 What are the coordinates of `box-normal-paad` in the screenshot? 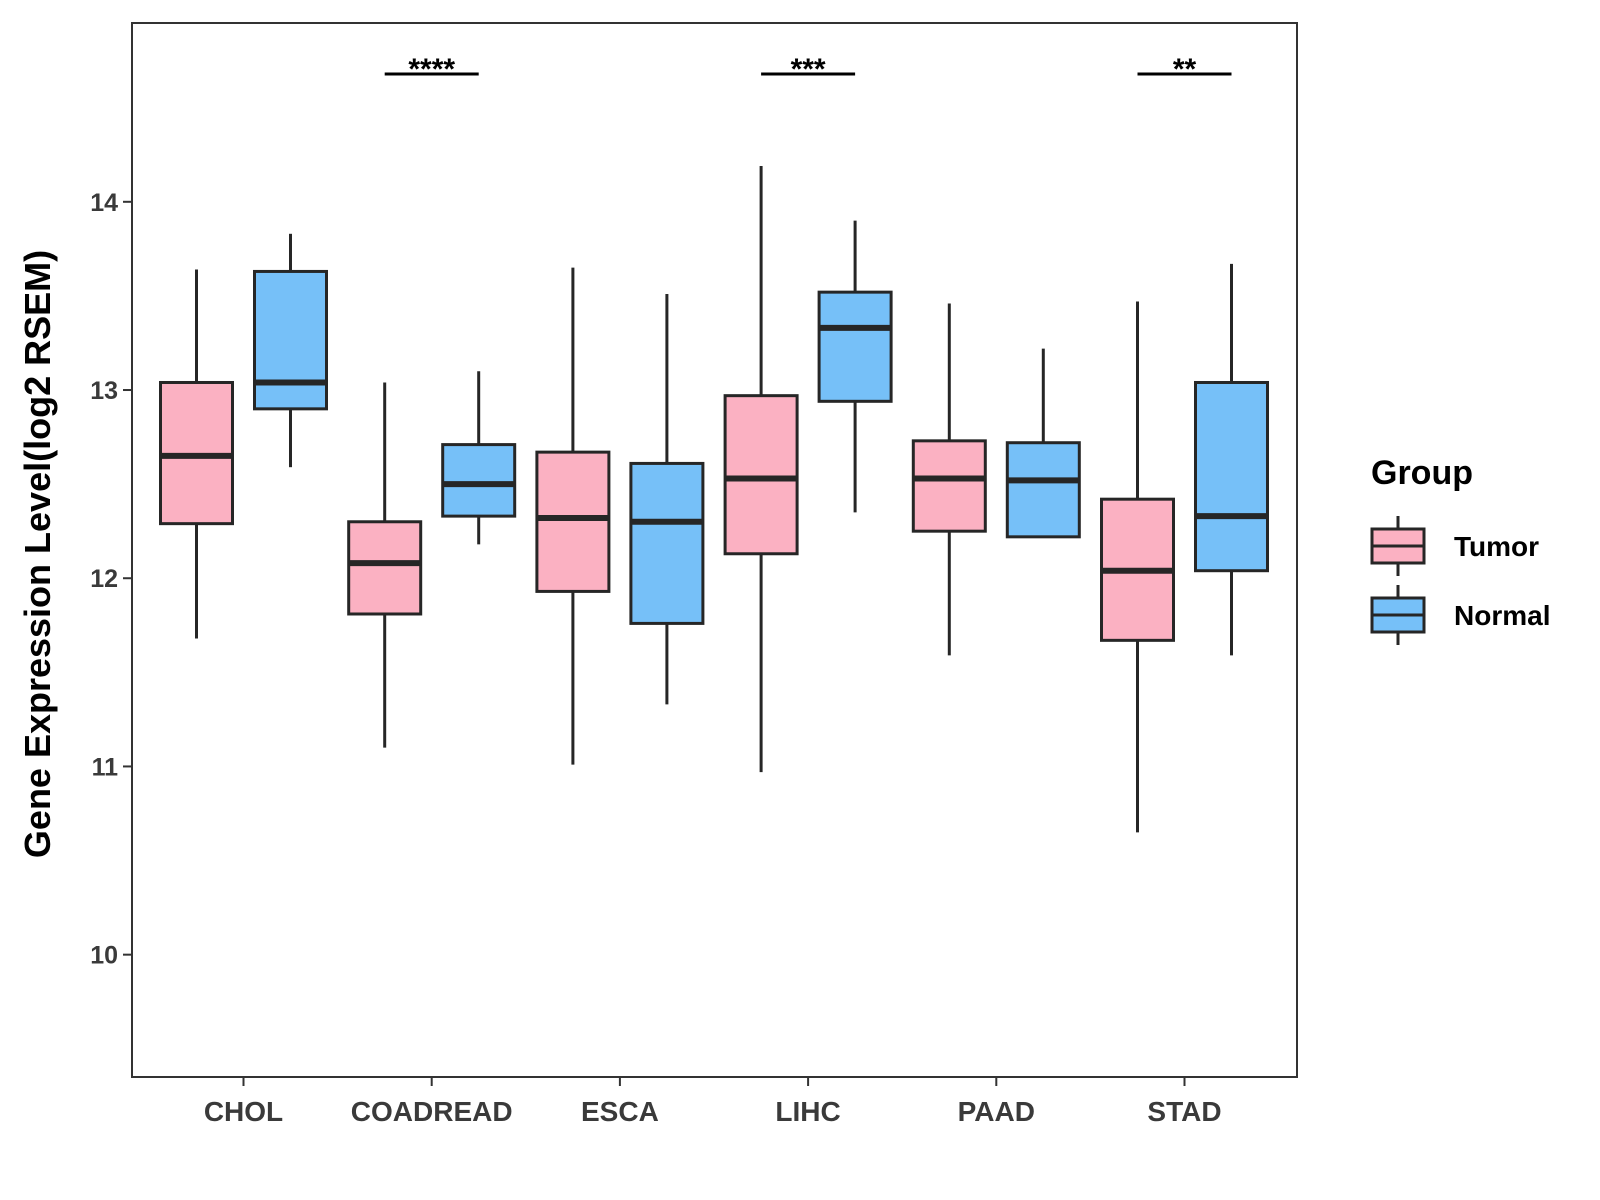 It's located at (1043, 443).